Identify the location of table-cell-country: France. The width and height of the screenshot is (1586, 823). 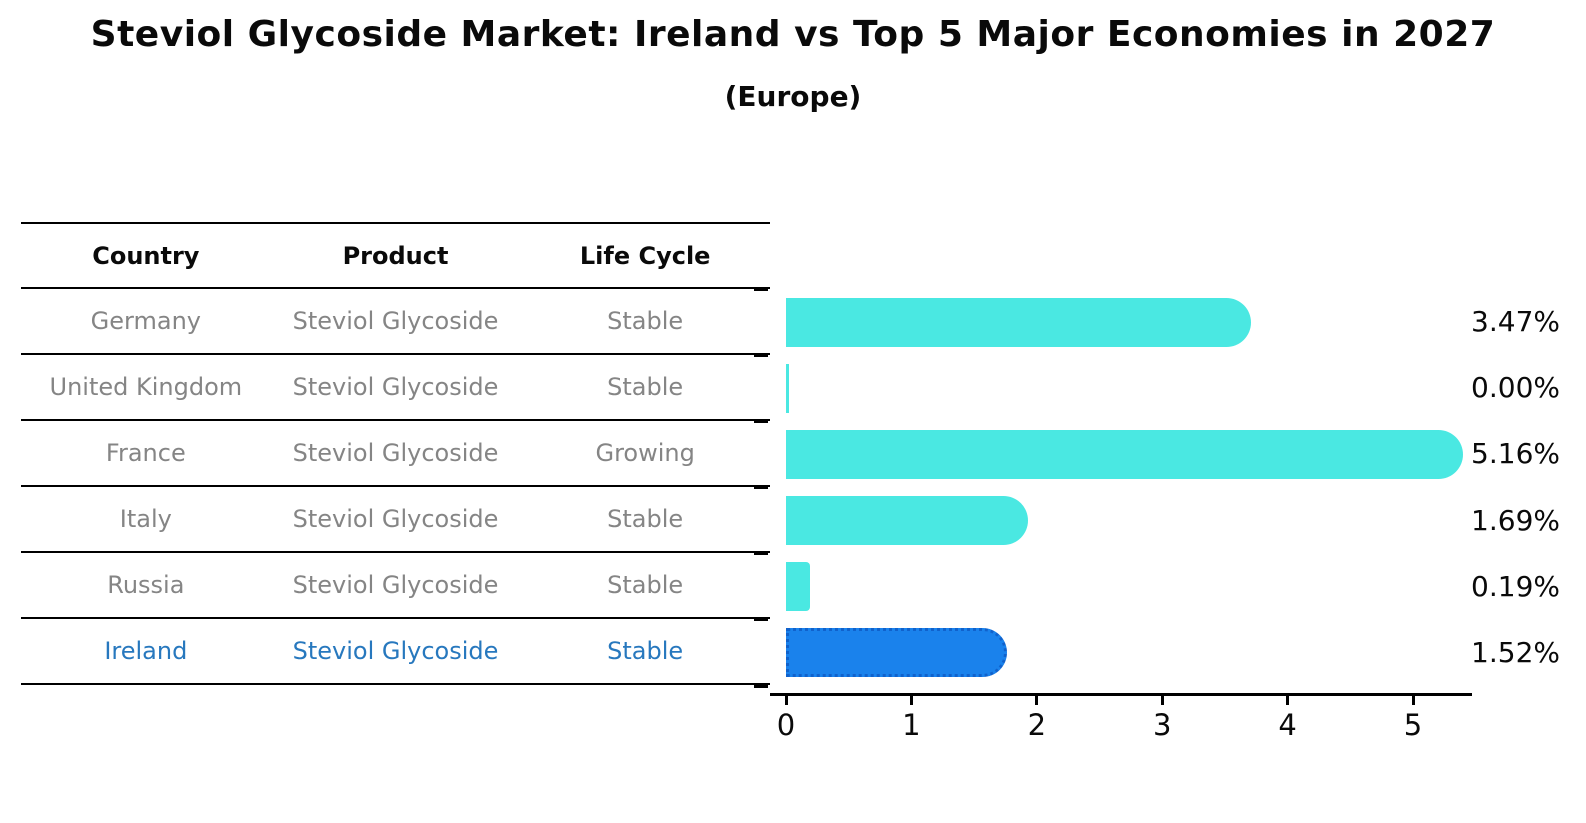
(145, 453).